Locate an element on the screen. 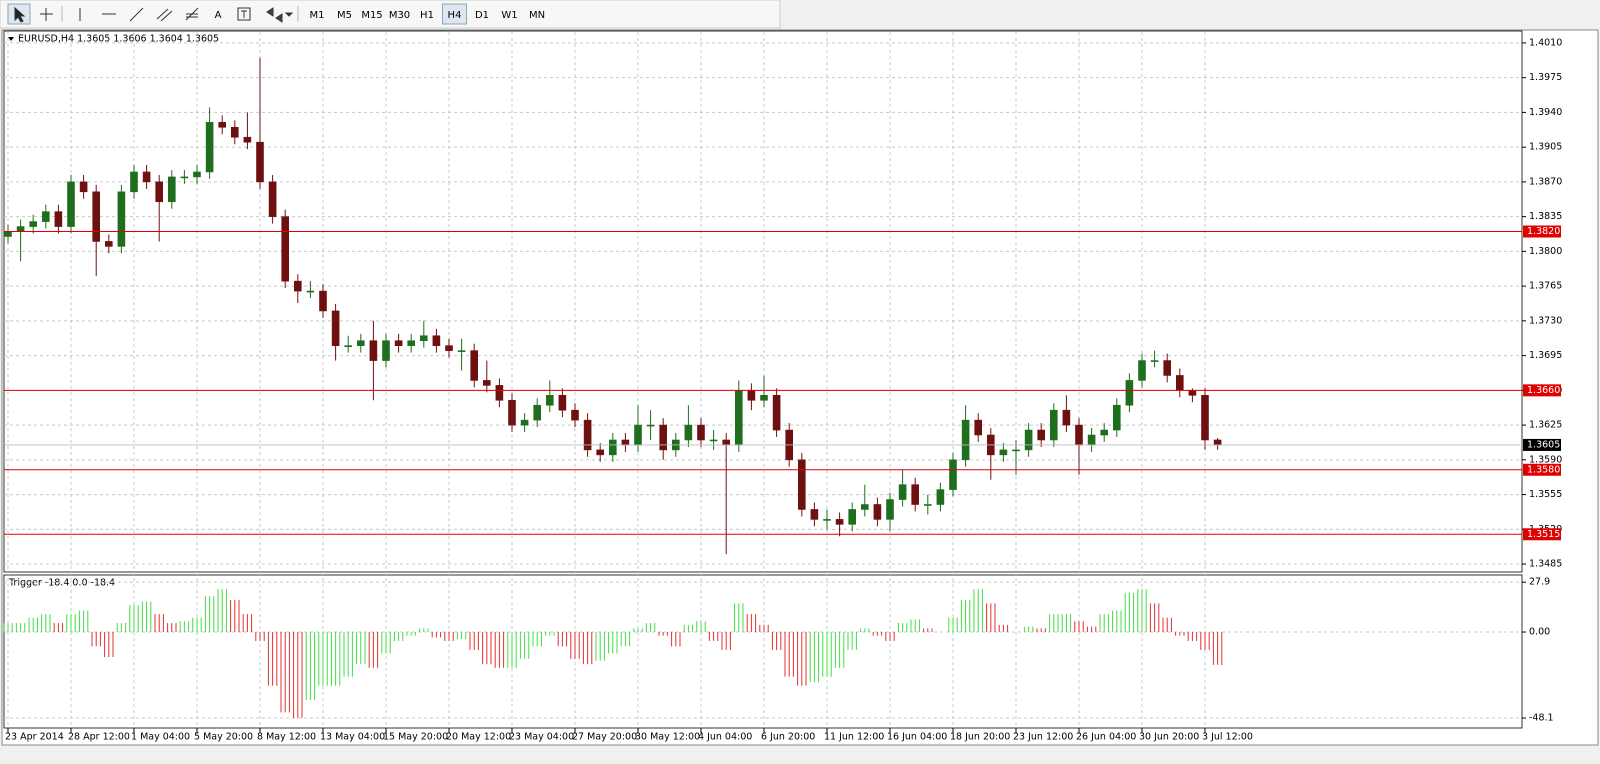 The height and width of the screenshot is (764, 1600). x-tick-label: 4 Jun 04:00 is located at coordinates (725, 737).